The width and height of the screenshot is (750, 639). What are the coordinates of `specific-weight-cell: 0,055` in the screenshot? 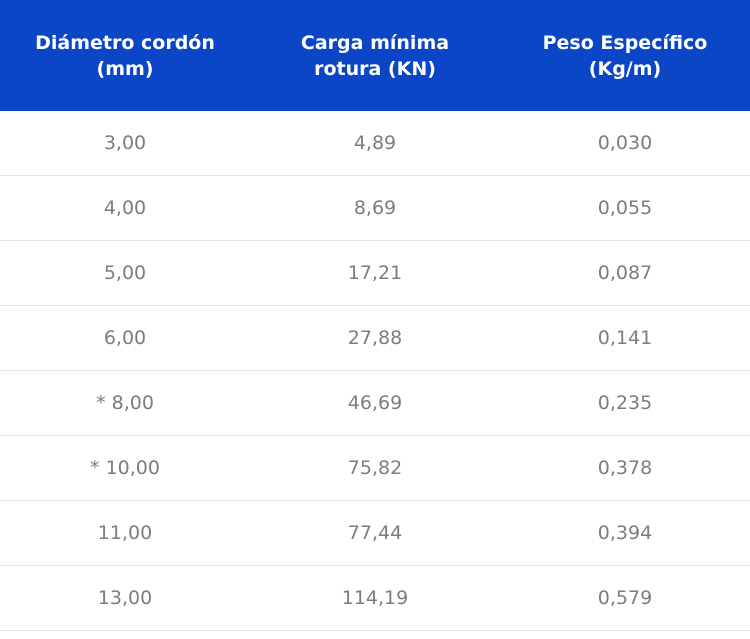 It's located at (625, 208).